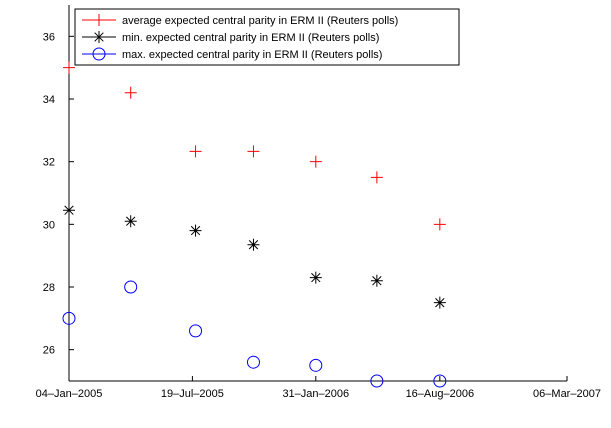  Describe the element at coordinates (49, 100) in the screenshot. I see `y-tick-label: 34` at that location.